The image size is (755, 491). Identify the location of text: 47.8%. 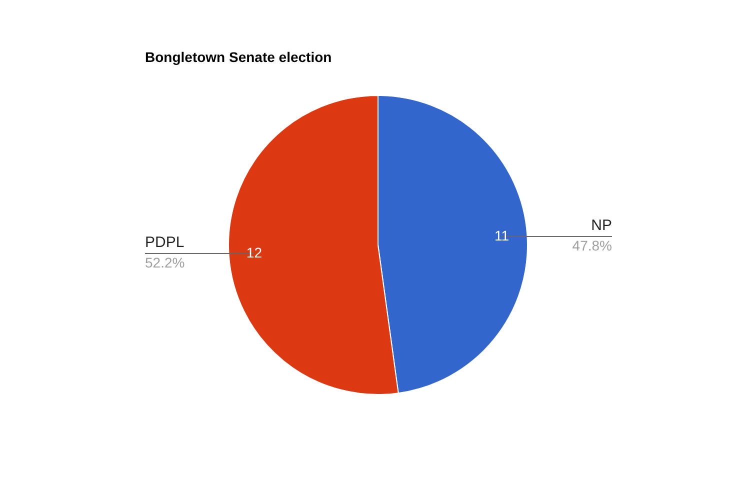
(592, 245).